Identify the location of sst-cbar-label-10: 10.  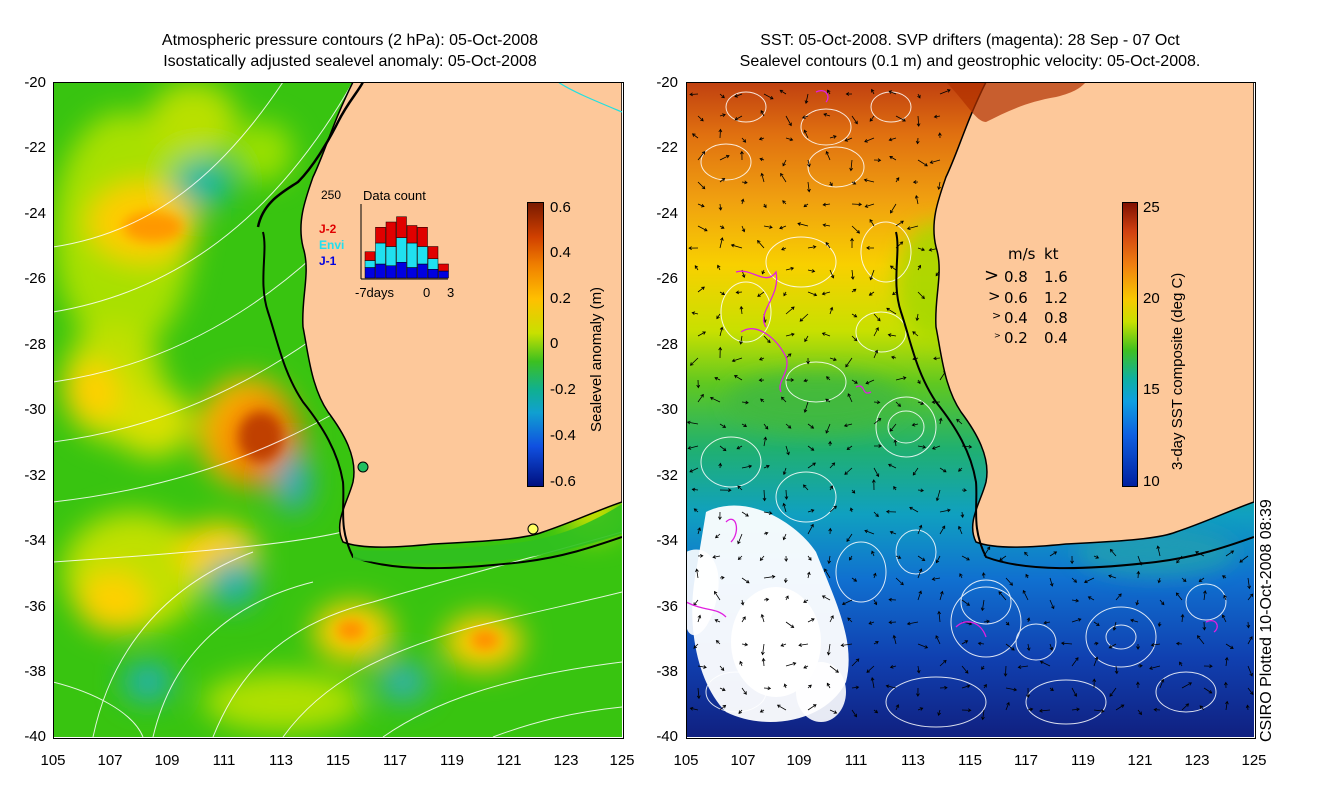
(1151, 481).